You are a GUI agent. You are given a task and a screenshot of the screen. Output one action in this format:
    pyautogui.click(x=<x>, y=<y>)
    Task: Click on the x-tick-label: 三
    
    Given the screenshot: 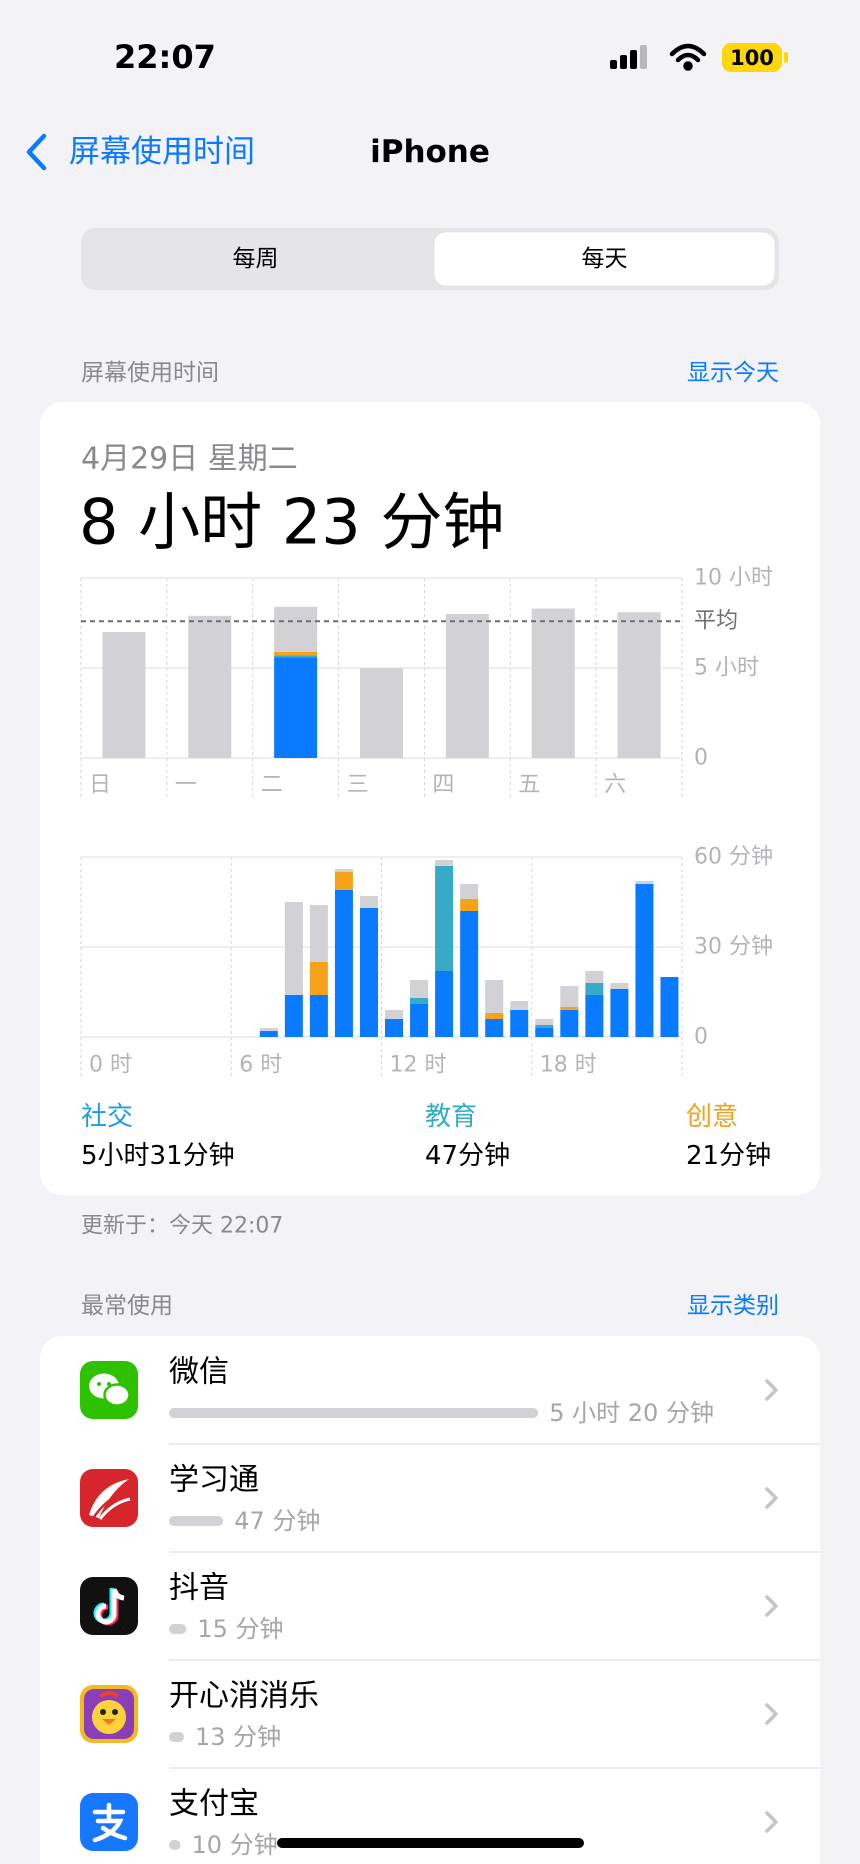 What is the action you would take?
    pyautogui.click(x=358, y=785)
    